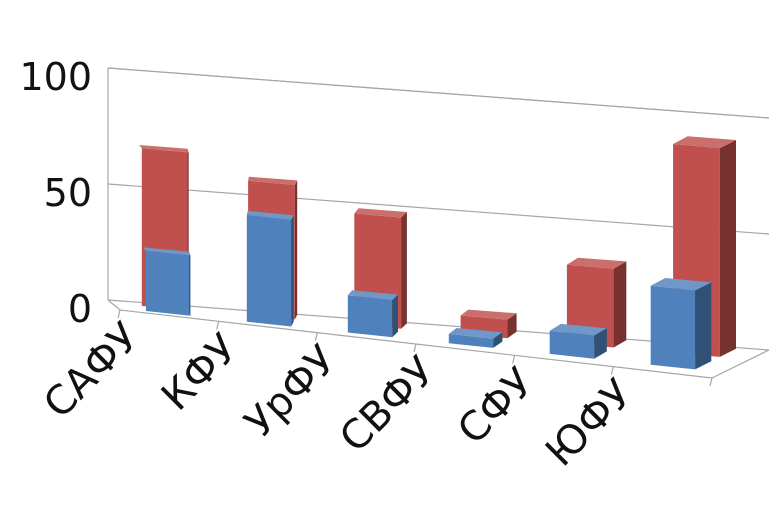  I want to click on y-tick-label: 100, so click(55, 77).